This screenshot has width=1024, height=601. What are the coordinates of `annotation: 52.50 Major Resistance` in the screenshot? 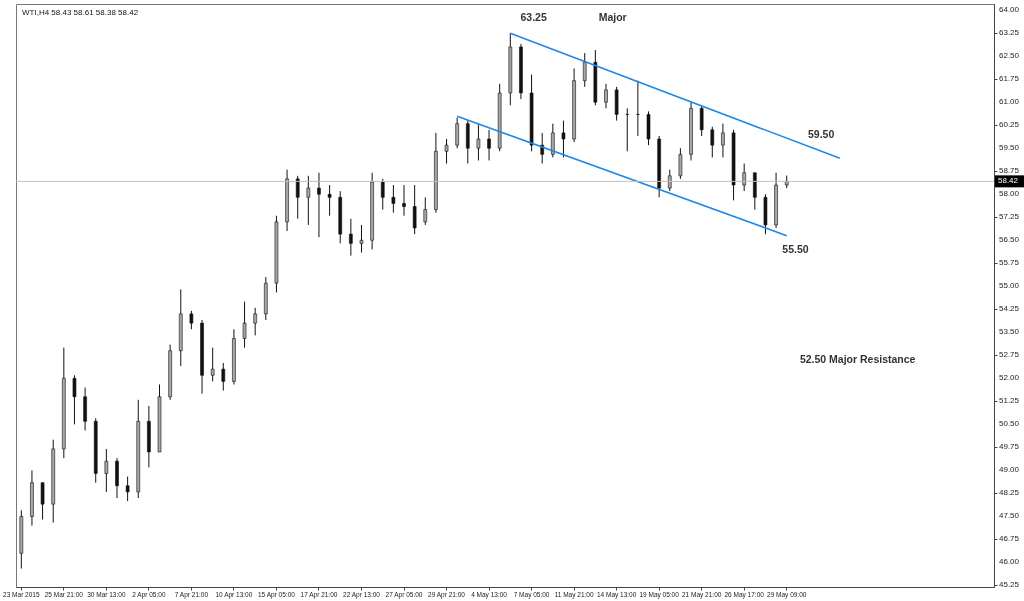 It's located at (857, 359).